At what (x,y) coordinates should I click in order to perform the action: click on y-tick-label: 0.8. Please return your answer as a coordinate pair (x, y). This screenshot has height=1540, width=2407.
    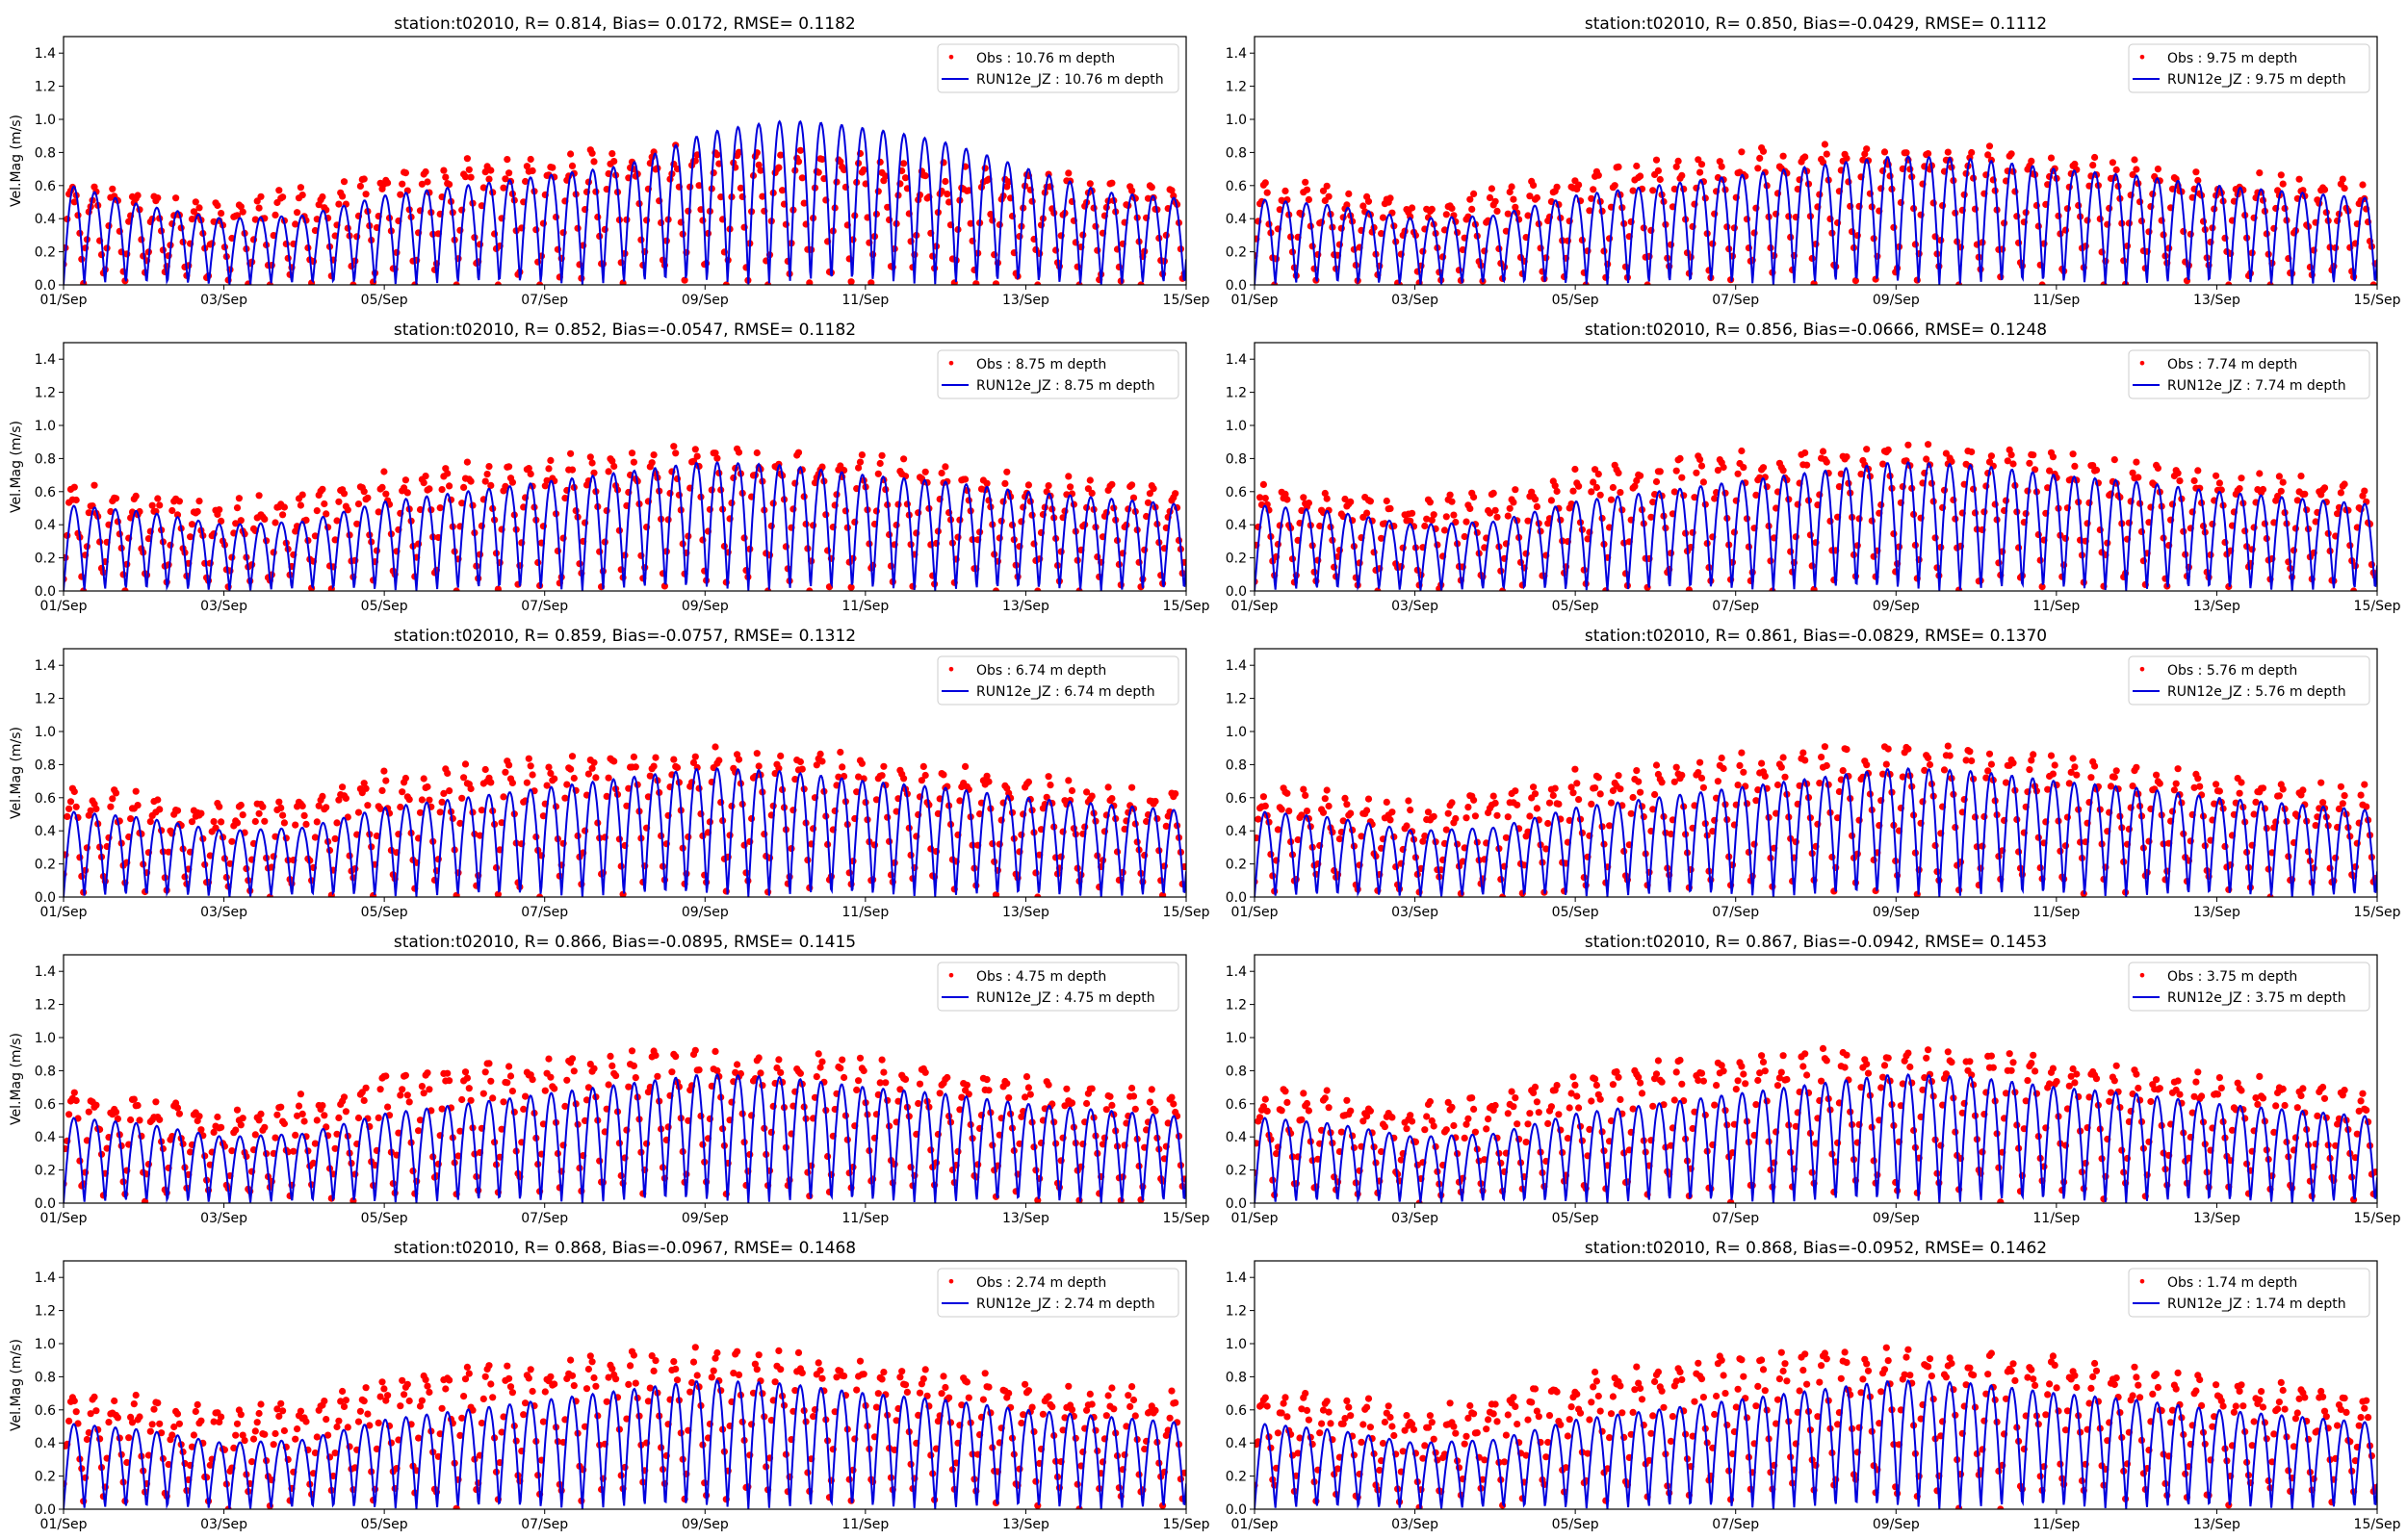
    Looking at the image, I should click on (1236, 765).